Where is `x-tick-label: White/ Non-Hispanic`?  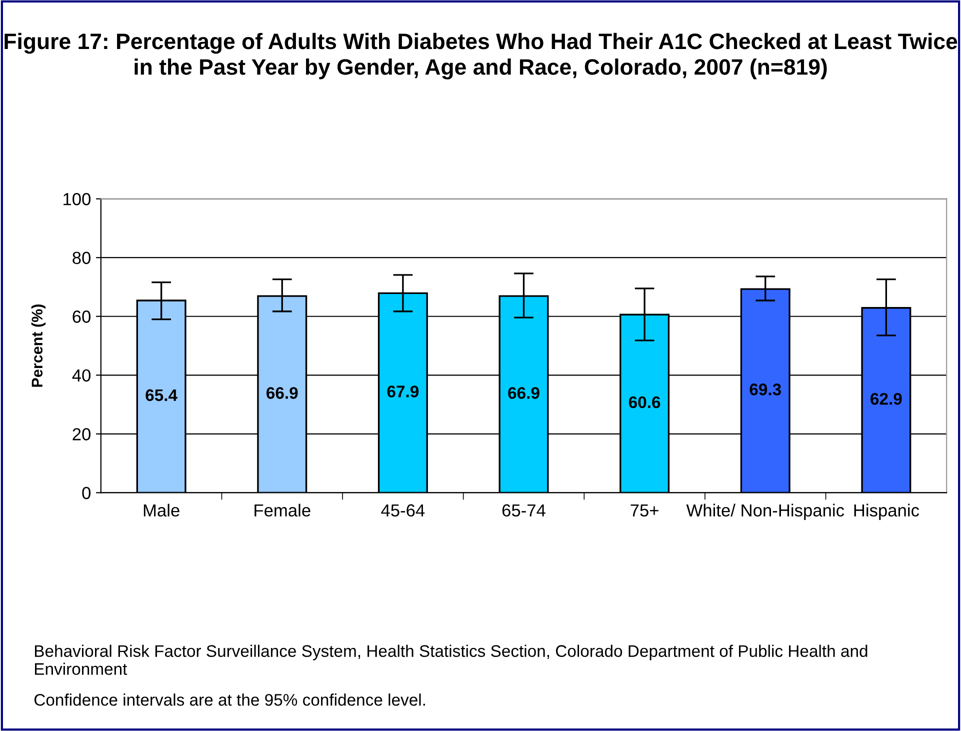 x-tick-label: White/ Non-Hispanic is located at coordinates (765, 512).